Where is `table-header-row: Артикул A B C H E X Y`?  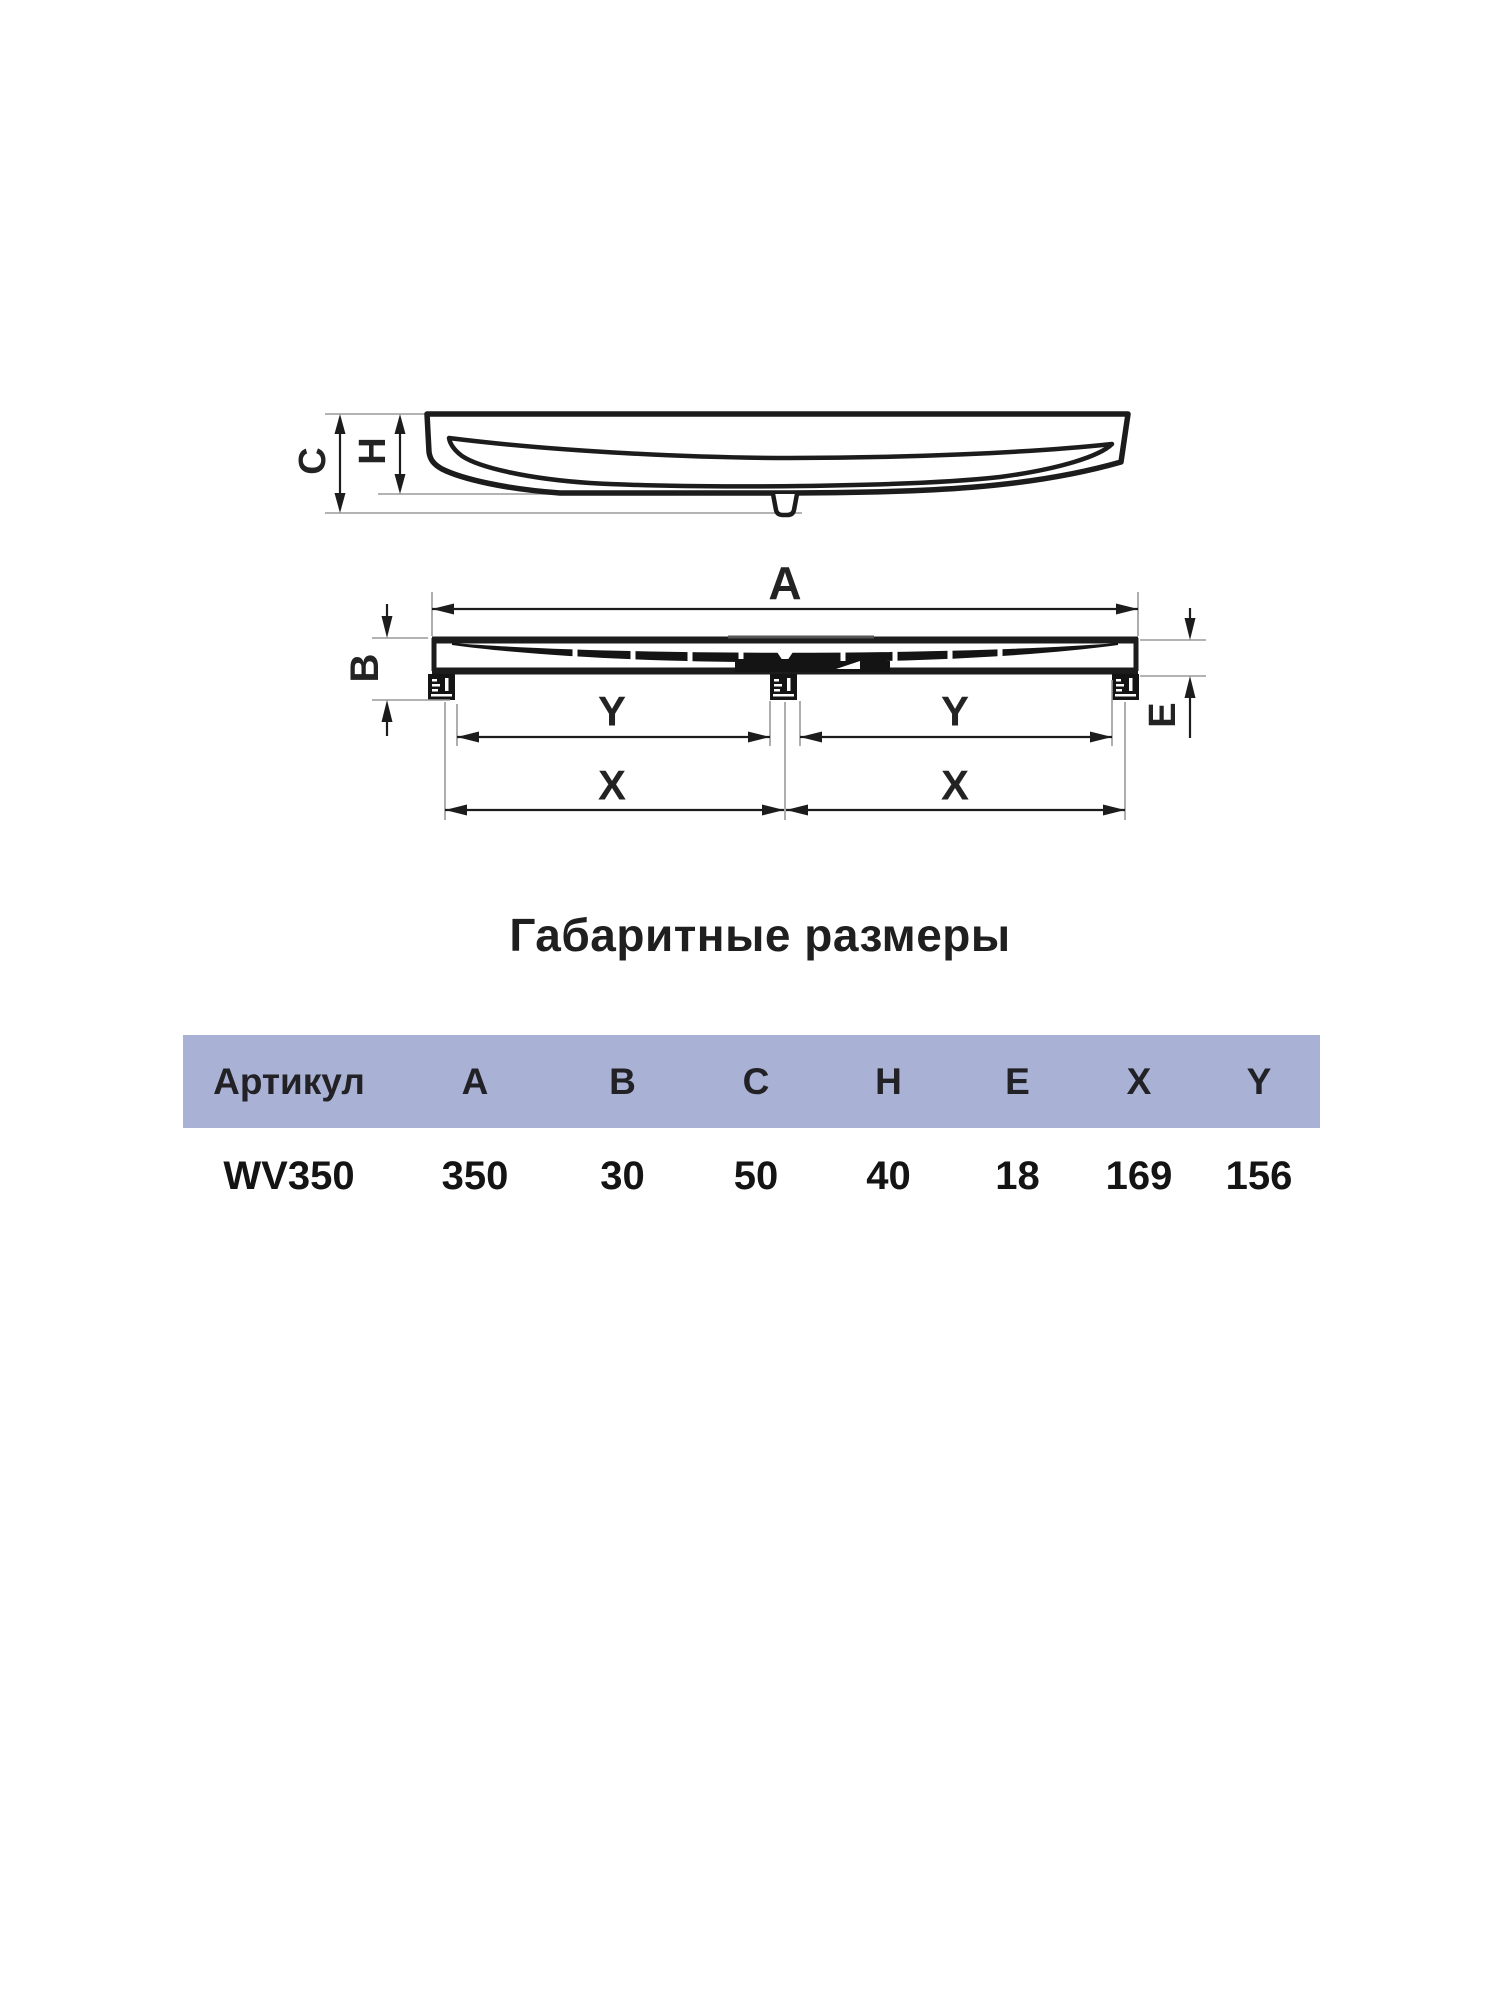
table-header-row: Артикул A B C H E X Y is located at coordinates (751, 1081).